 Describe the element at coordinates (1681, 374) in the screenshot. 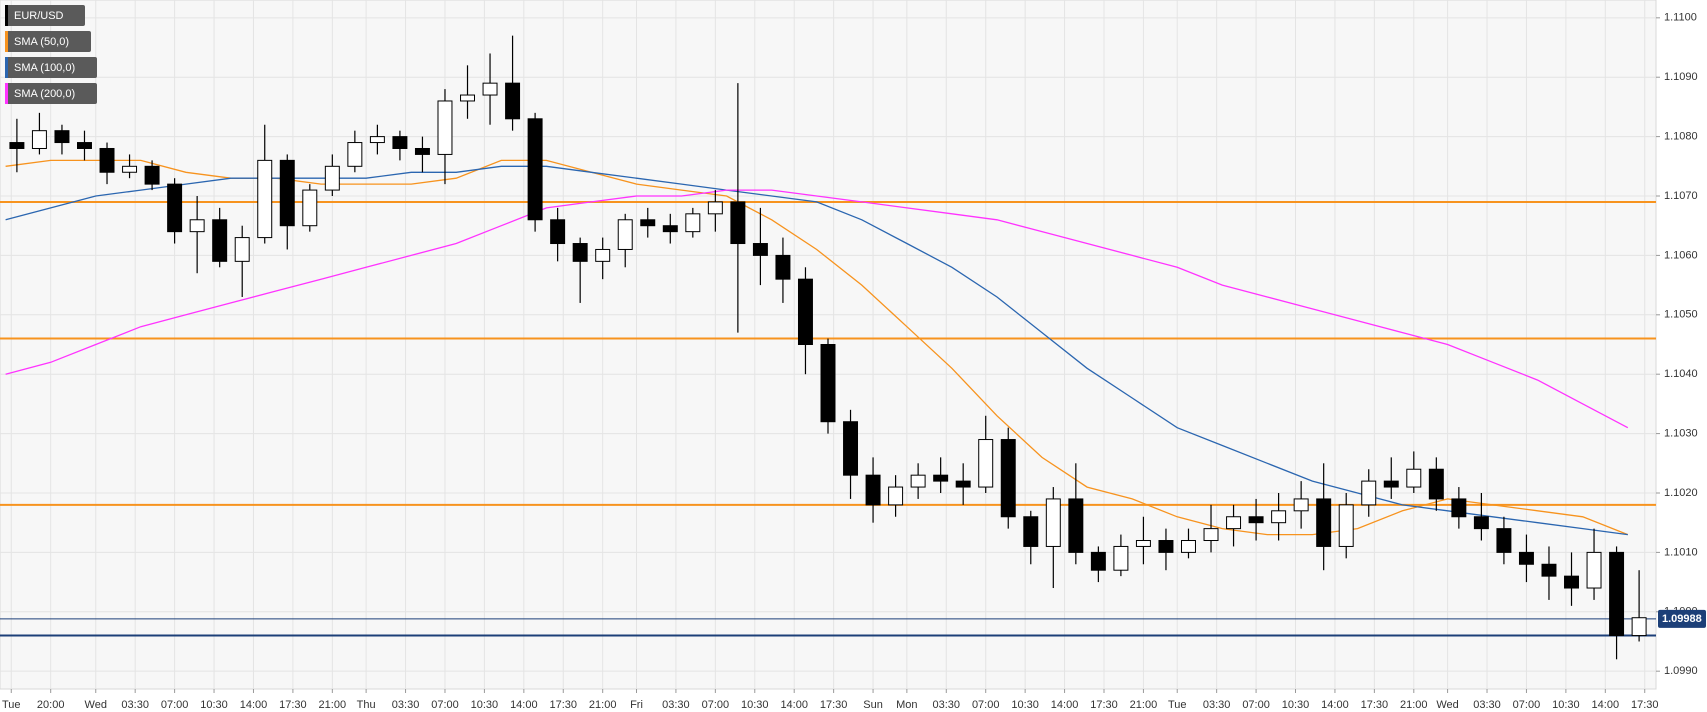

I see `y-tick-label: 1.1040` at that location.